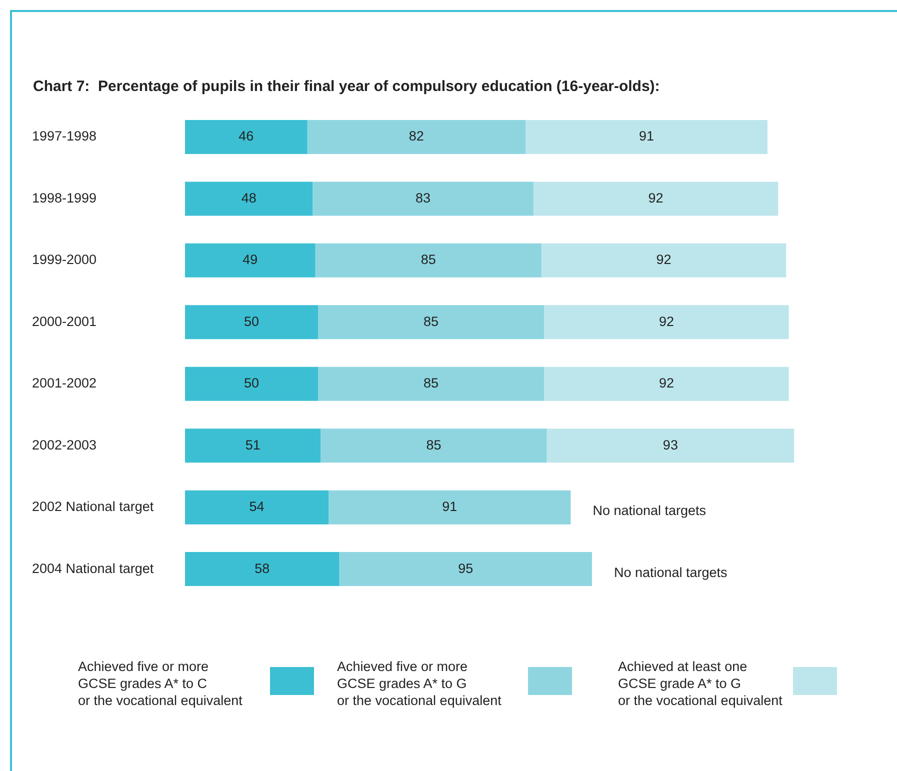 The width and height of the screenshot is (897, 771). Describe the element at coordinates (64, 321) in the screenshot. I see `y-tick-label: 2000-2001` at that location.